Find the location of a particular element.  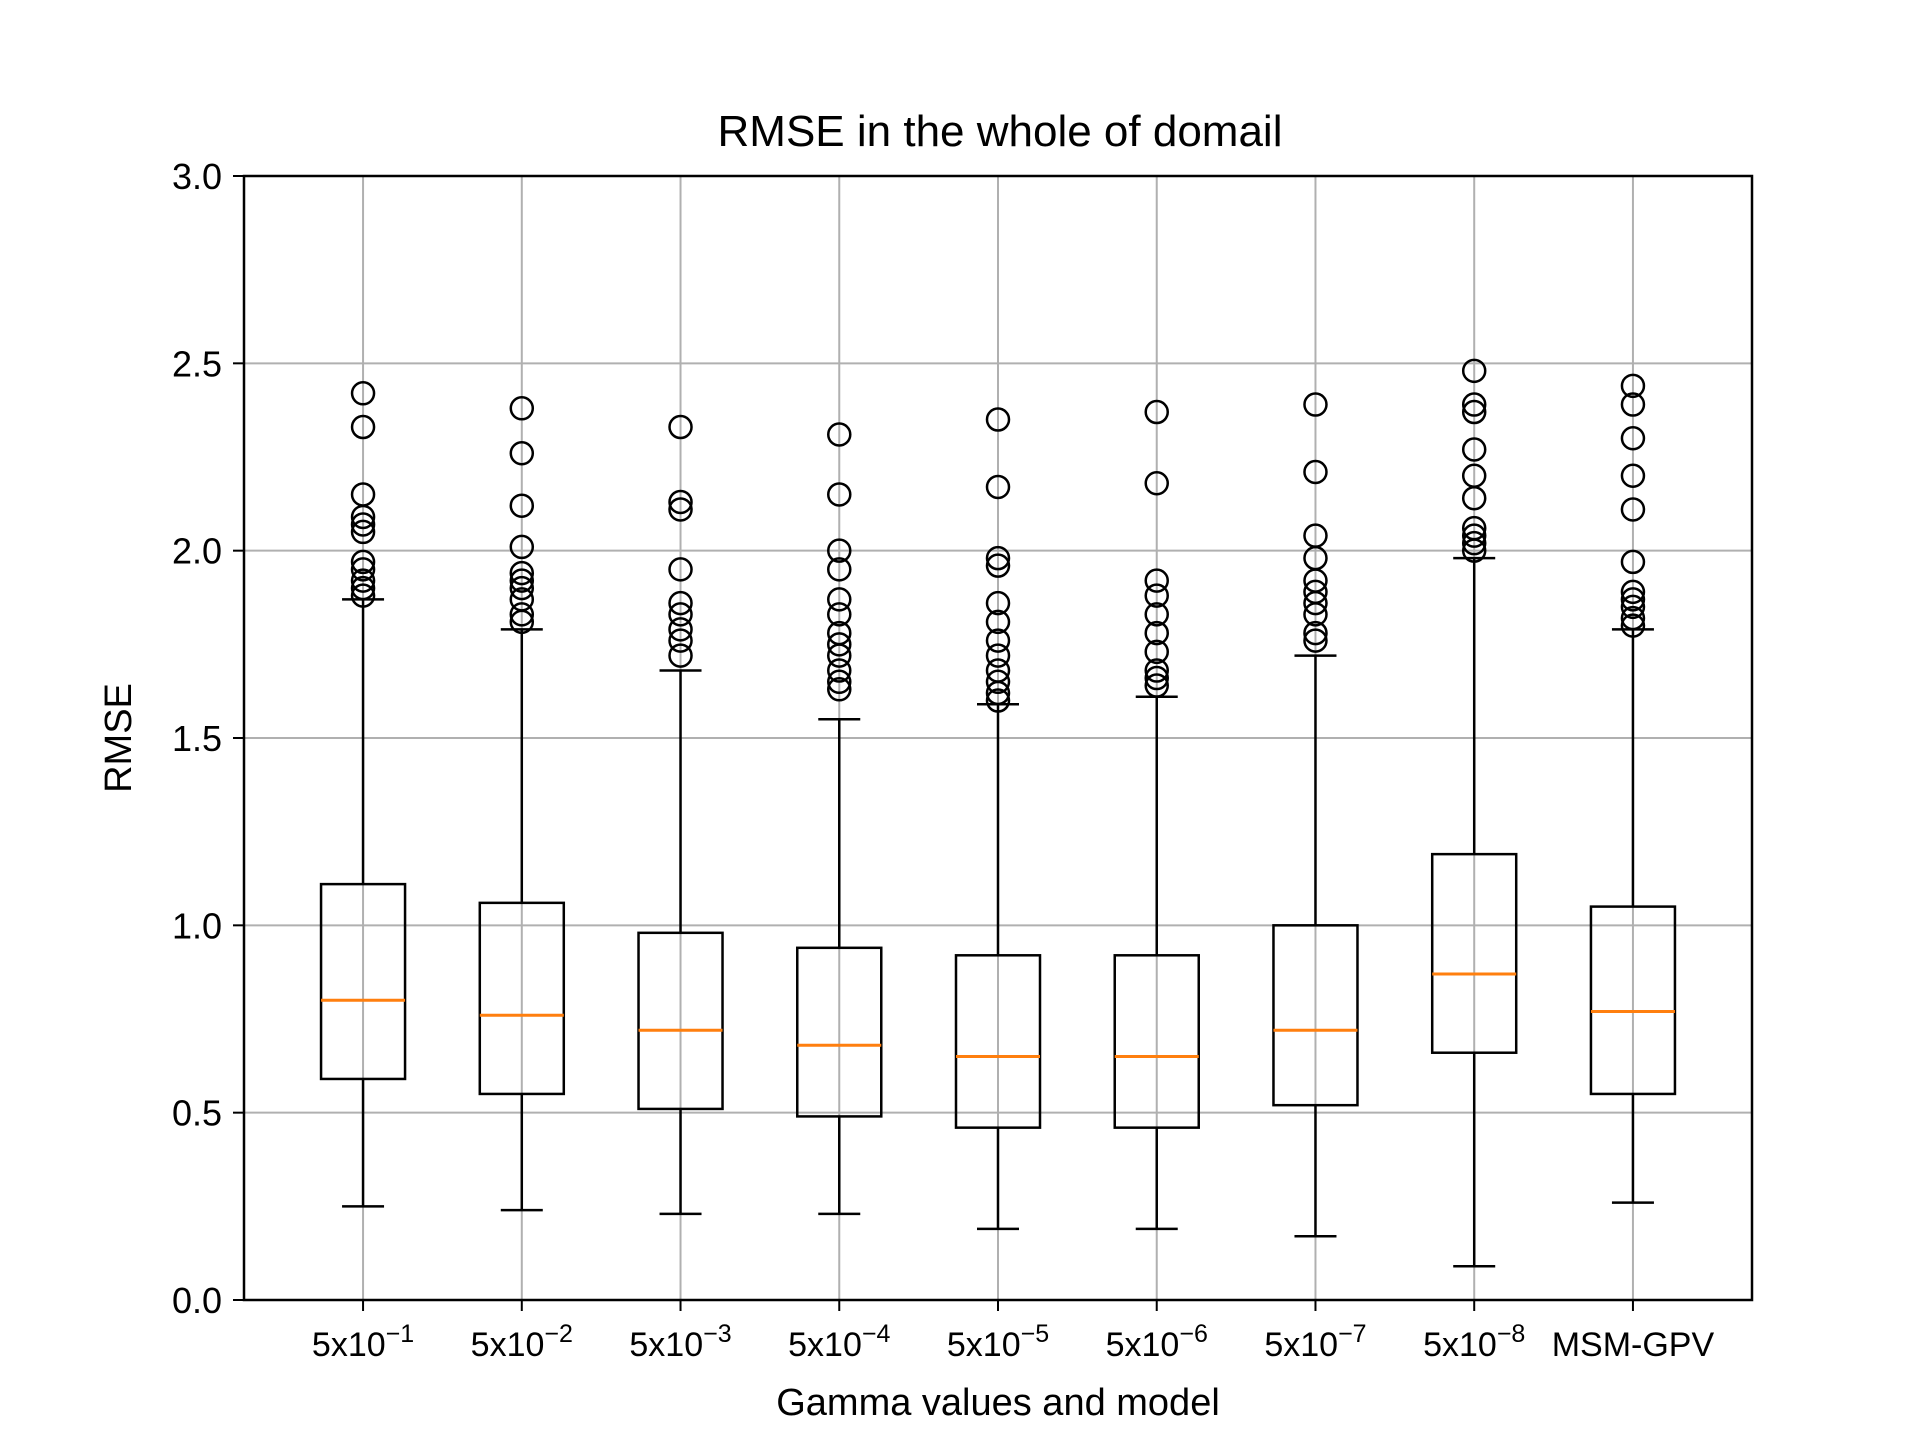

y-axis: 0.0 0.5 1.0 1.5 2.0 2.5 3.0 is located at coordinates (208, 738).